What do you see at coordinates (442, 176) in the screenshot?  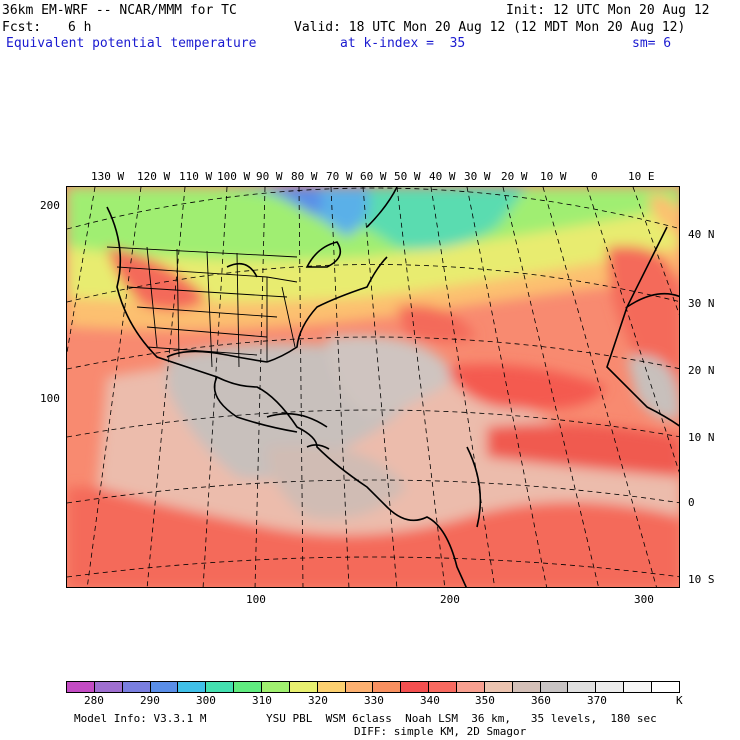 I see `lon-label: 40 W` at bounding box center [442, 176].